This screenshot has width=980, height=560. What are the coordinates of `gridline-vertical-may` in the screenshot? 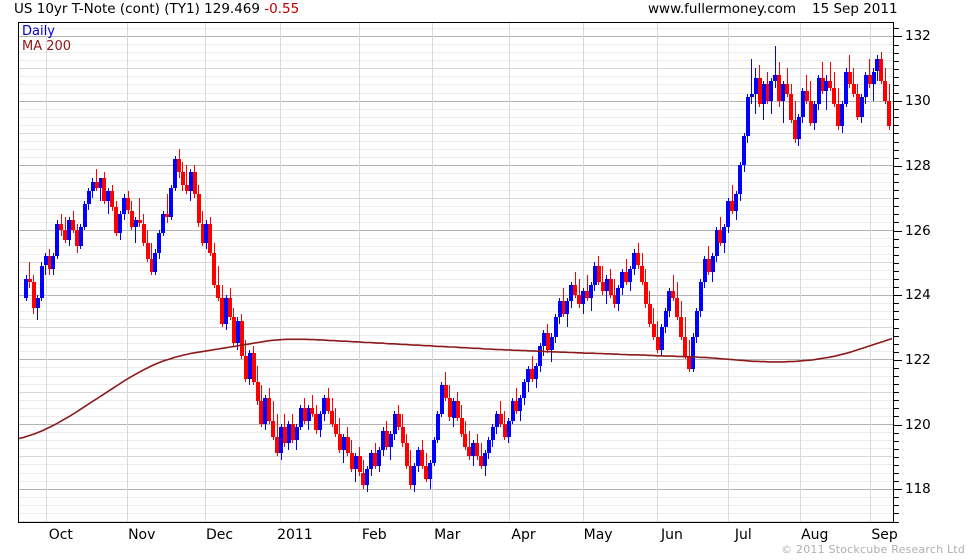 It's located at (584, 272).